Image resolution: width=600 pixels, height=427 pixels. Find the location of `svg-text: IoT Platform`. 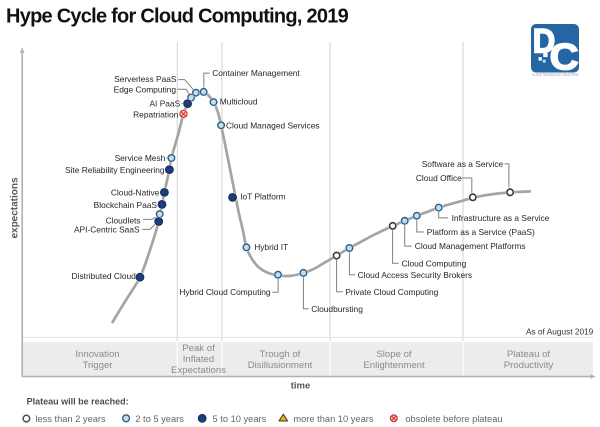

svg-text: IoT Platform is located at coordinates (262, 197).